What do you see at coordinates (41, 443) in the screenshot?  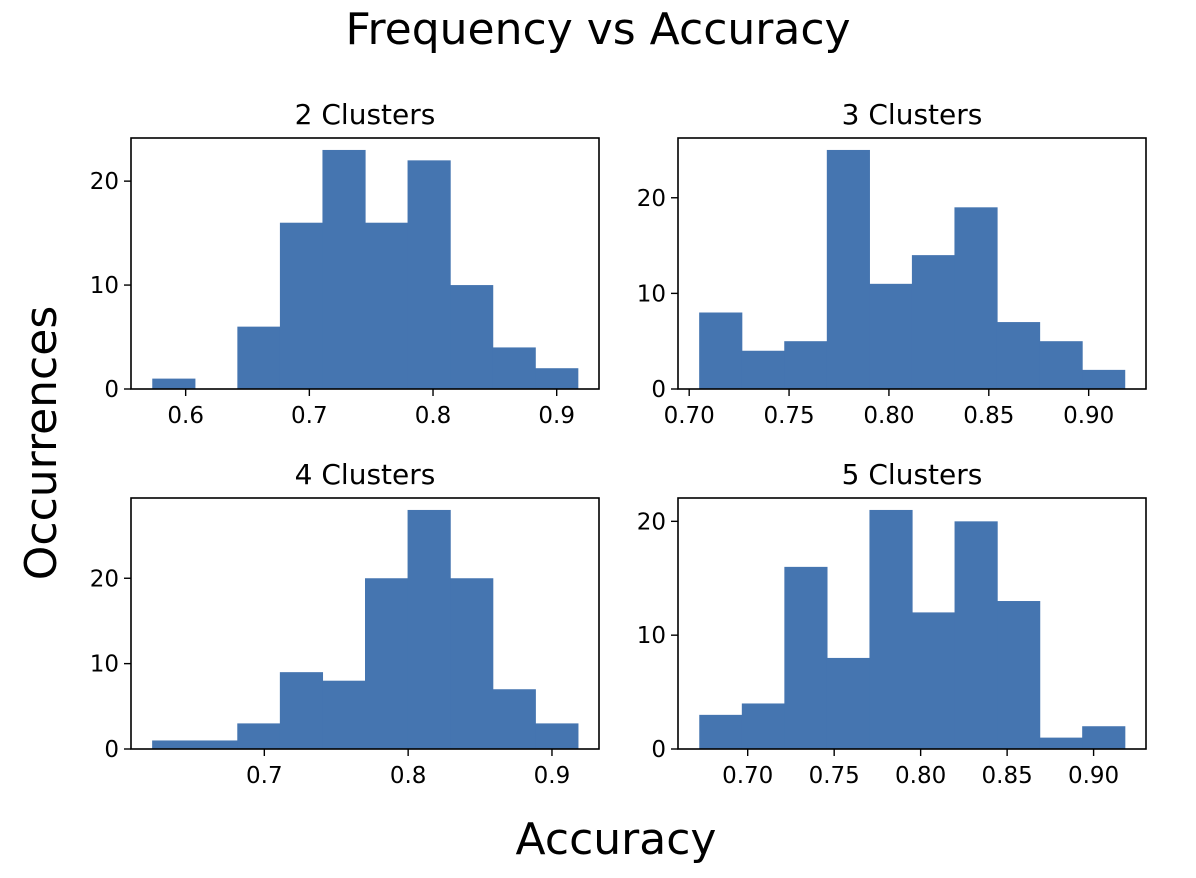 I see `figure-y-axis-label: Occurrences` at bounding box center [41, 443].